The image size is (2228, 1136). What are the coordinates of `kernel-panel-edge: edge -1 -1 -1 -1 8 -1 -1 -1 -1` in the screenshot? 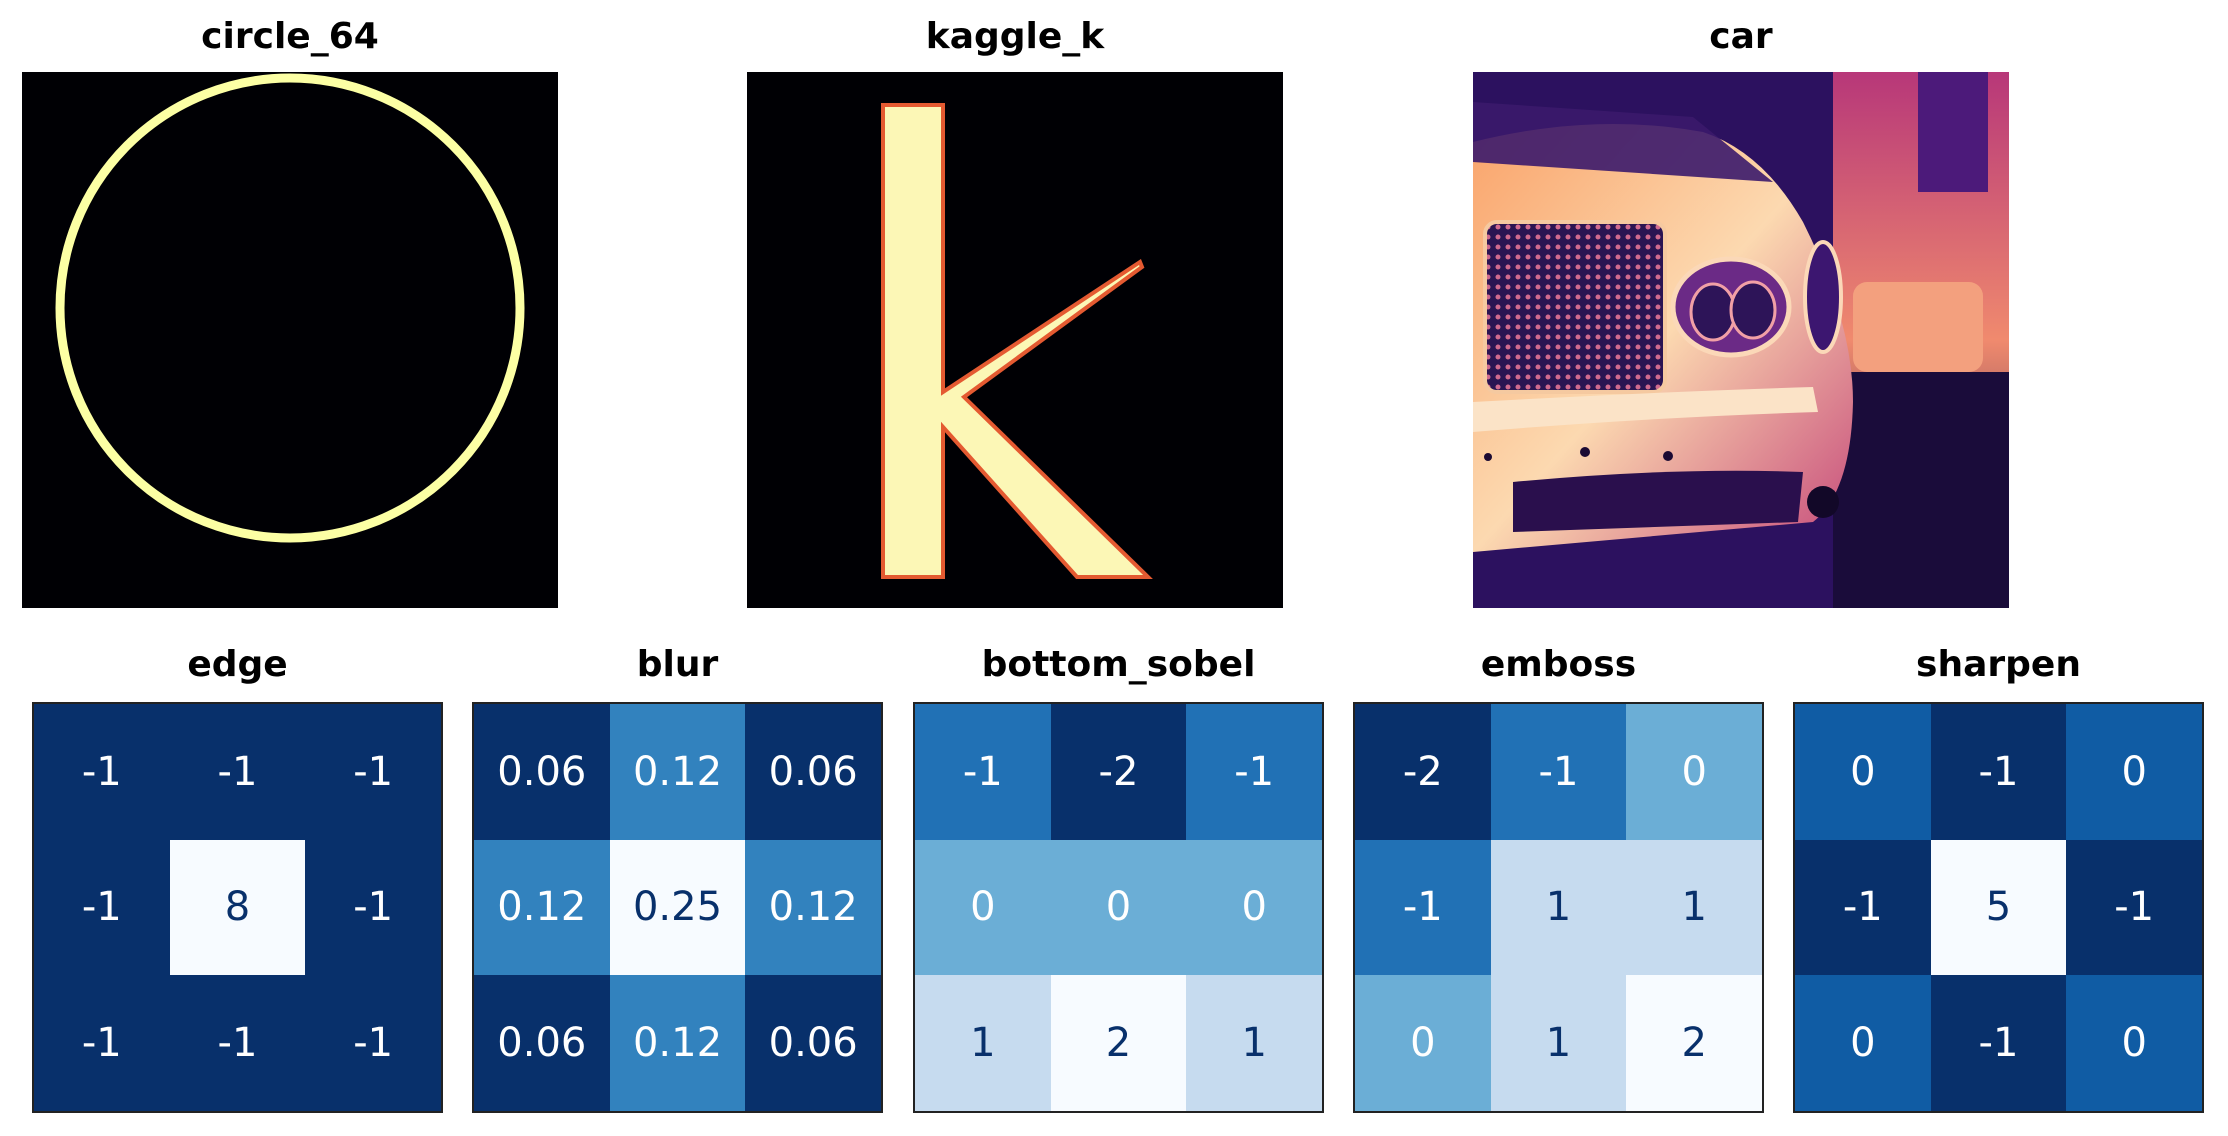 It's located at (237, 880).